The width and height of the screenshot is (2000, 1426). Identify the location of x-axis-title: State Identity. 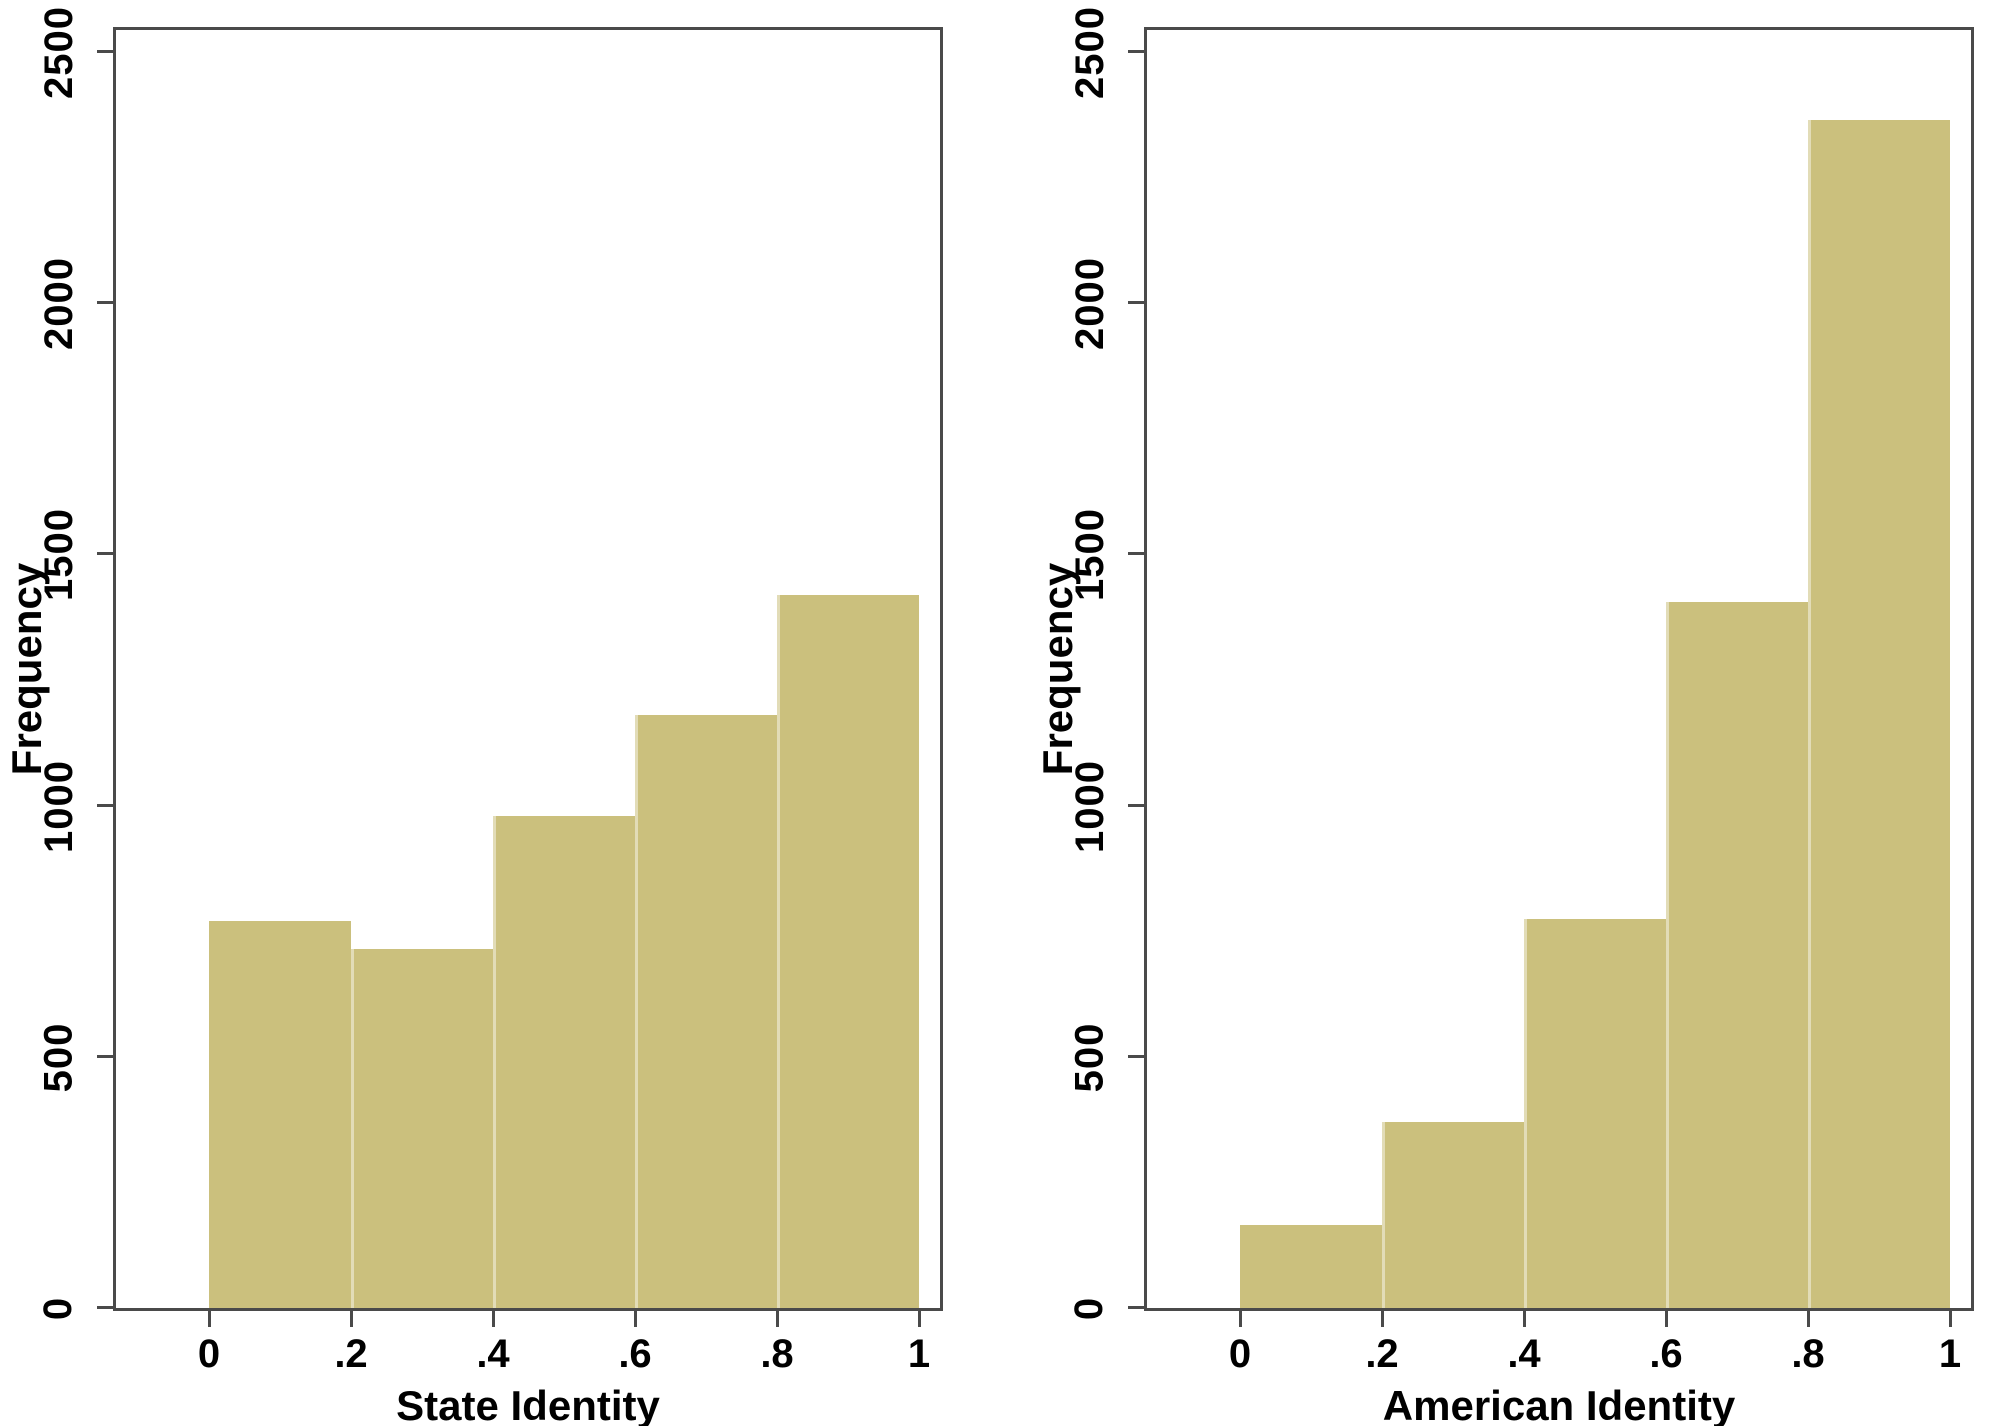
(528, 1404).